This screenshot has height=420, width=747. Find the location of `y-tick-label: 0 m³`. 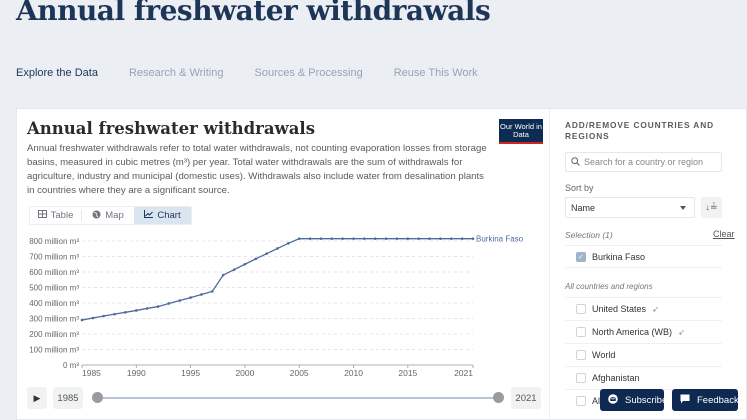

y-tick-label: 0 m³ is located at coordinates (71, 365).